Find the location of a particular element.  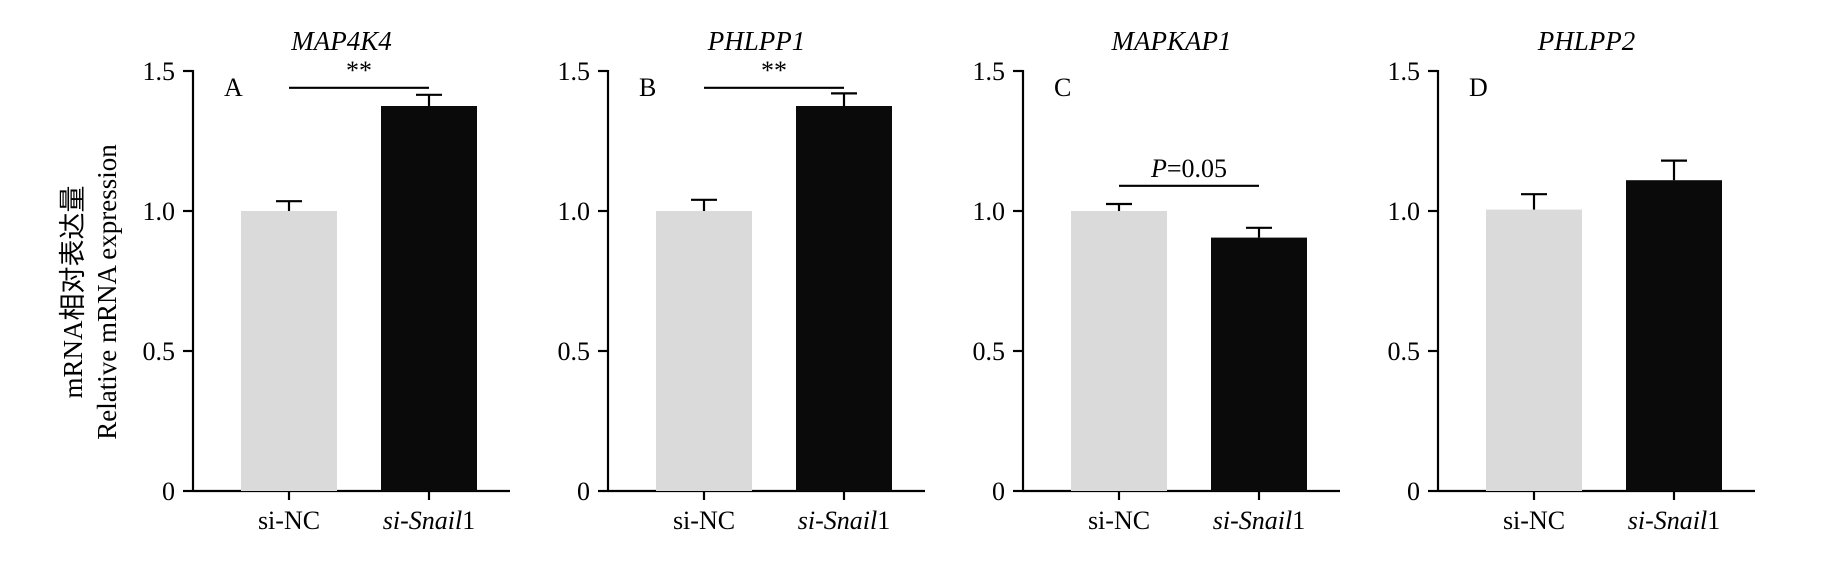

significance-label: P=0.05 is located at coordinates (1188, 168).